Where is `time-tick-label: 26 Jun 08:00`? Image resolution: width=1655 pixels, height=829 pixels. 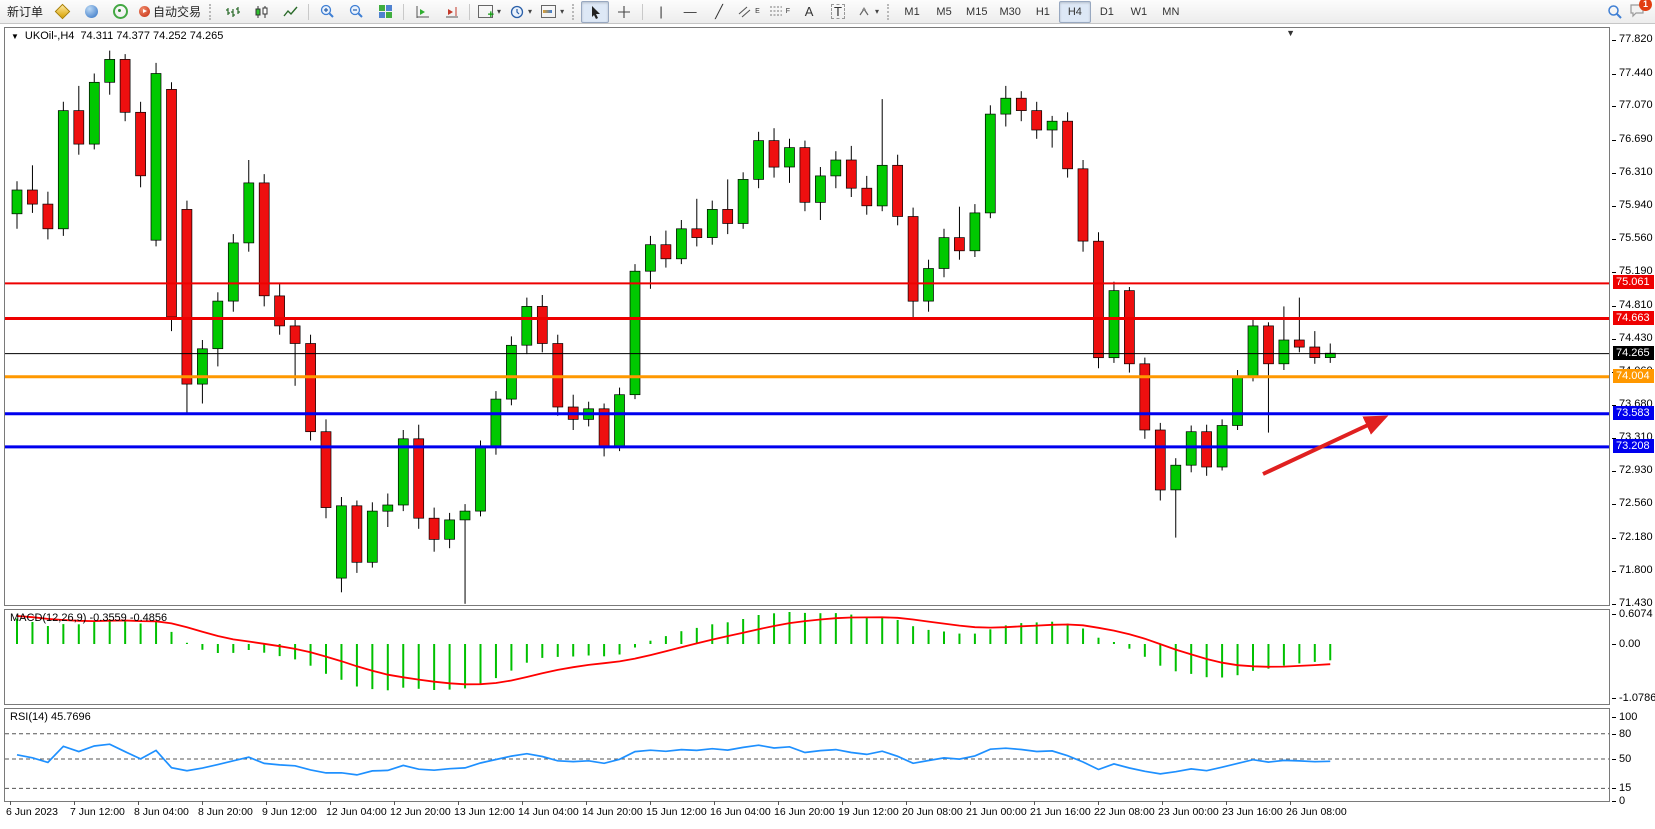
time-tick-label: 26 Jun 08:00 is located at coordinates (1316, 812).